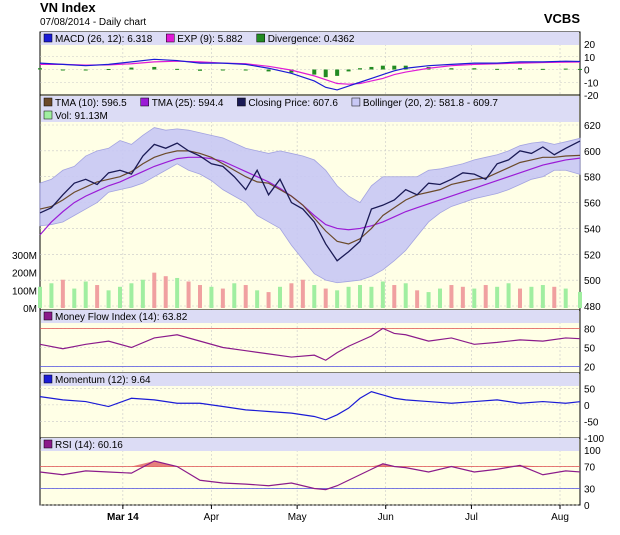 This screenshot has height=535, width=620. What do you see at coordinates (212, 517) in the screenshot?
I see `x-tick-label: Apr` at bounding box center [212, 517].